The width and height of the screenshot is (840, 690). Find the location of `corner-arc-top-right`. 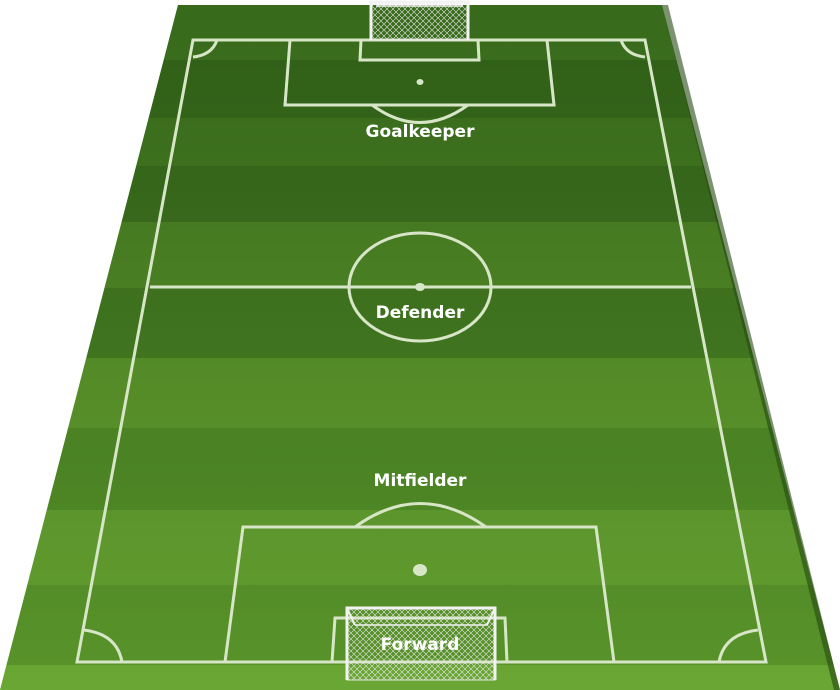

corner-arc-top-right is located at coordinates (632, 49).